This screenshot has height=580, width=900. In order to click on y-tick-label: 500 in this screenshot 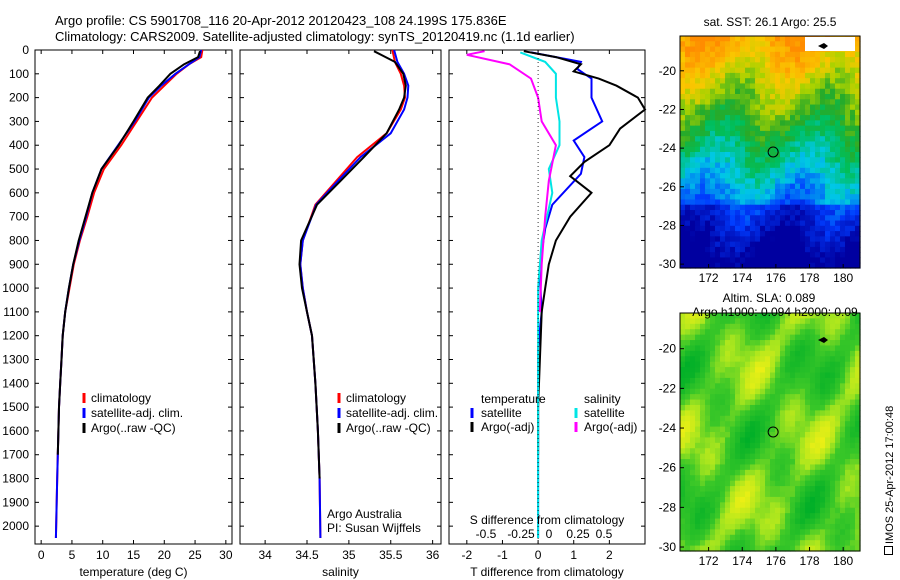, I will do `click(19, 169)`.